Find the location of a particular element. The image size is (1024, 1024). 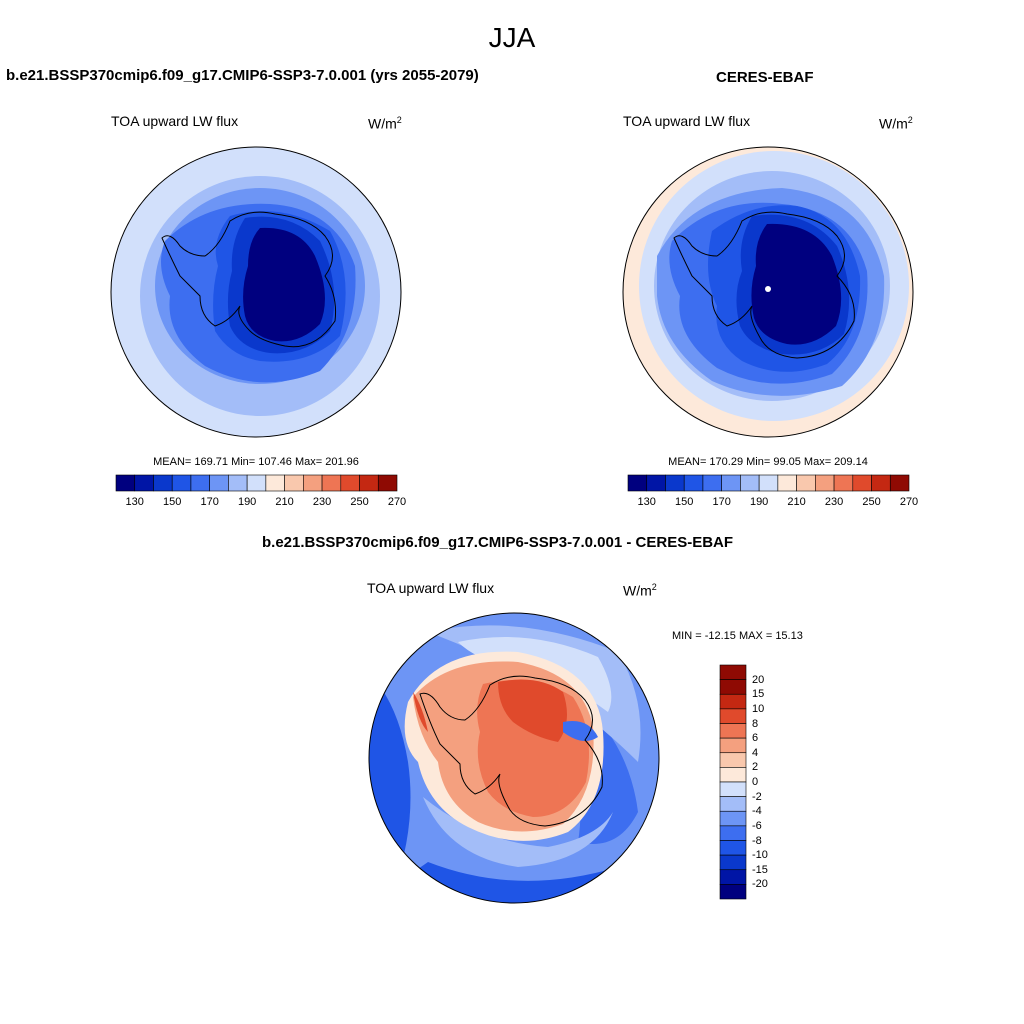

colorbar-tick-label: 0 is located at coordinates (755, 782).